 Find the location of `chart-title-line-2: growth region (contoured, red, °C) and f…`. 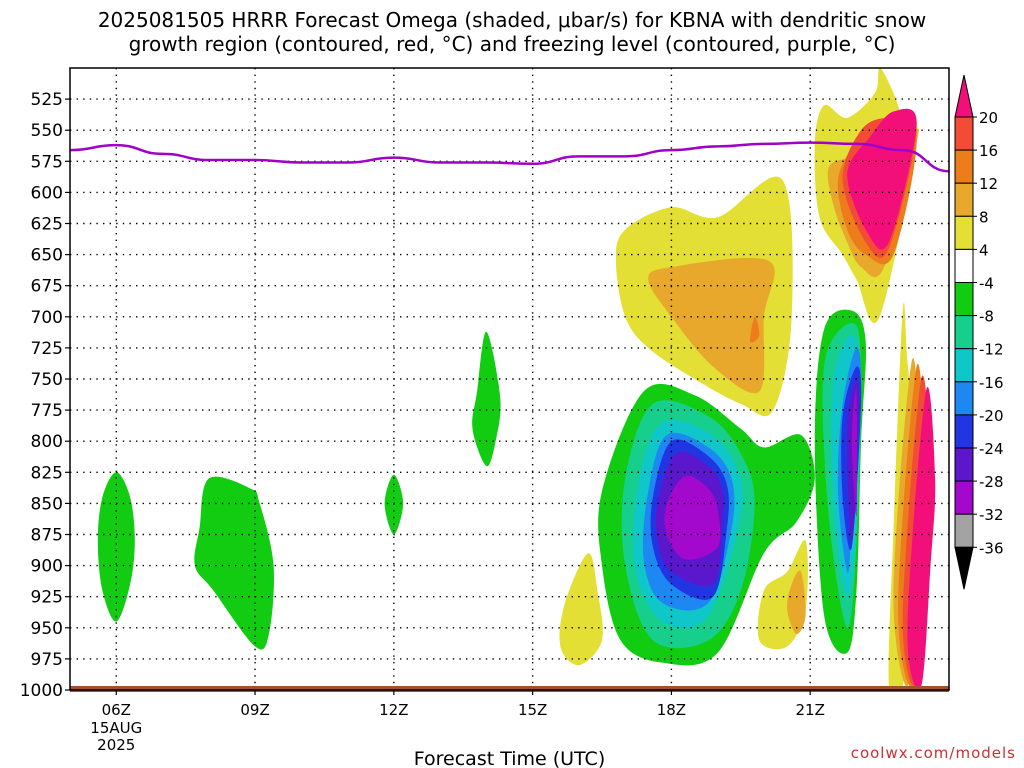

chart-title-line-2: growth region (contoured, red, °C) and f… is located at coordinates (512, 44).